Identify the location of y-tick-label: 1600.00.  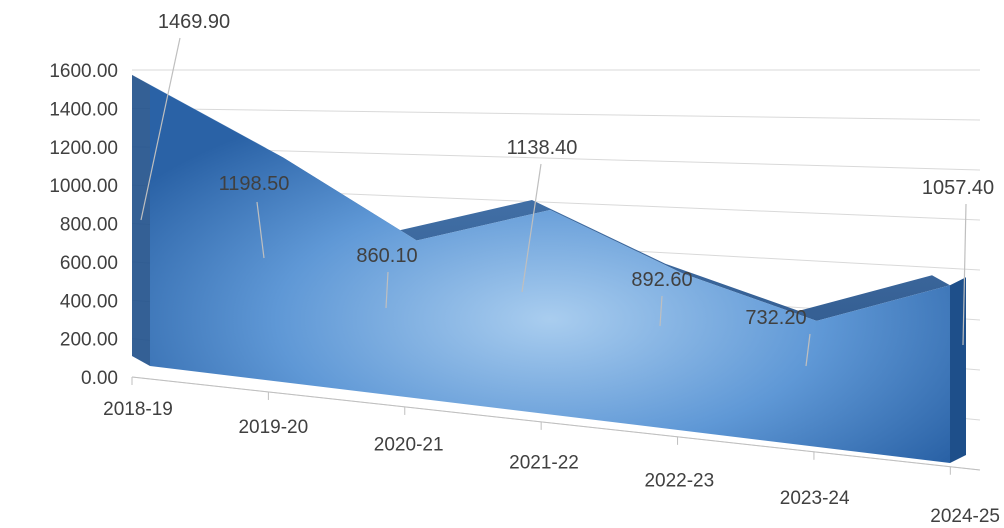
(83, 71).